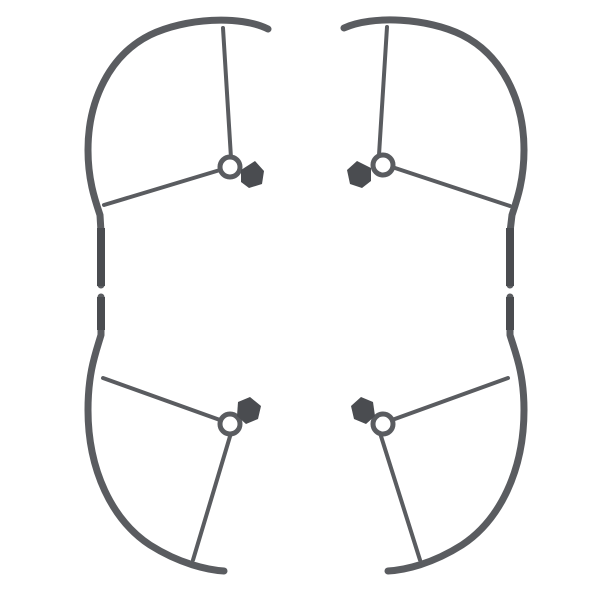 The height and width of the screenshot is (600, 600). I want to click on propeller-guard-top-right, so click(434, 152).